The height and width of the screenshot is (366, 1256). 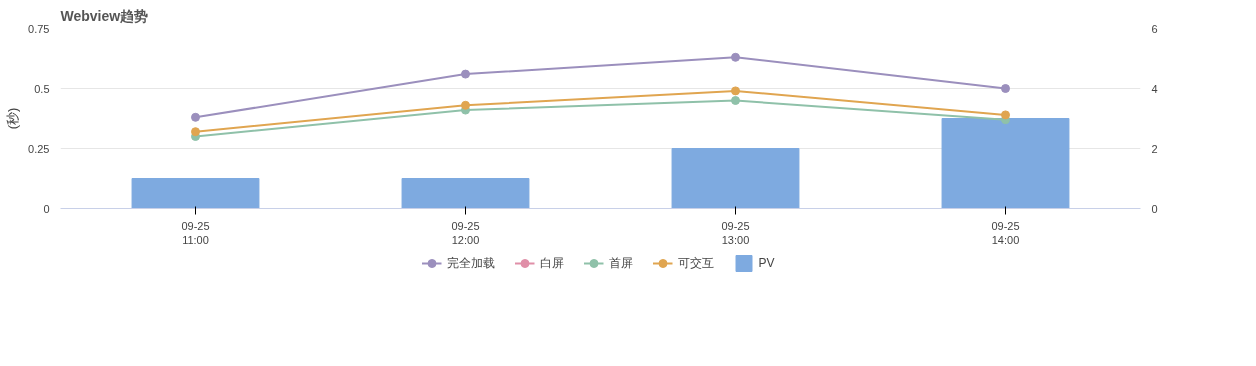 What do you see at coordinates (620, 263) in the screenshot?
I see `legend-label: 首屏` at bounding box center [620, 263].